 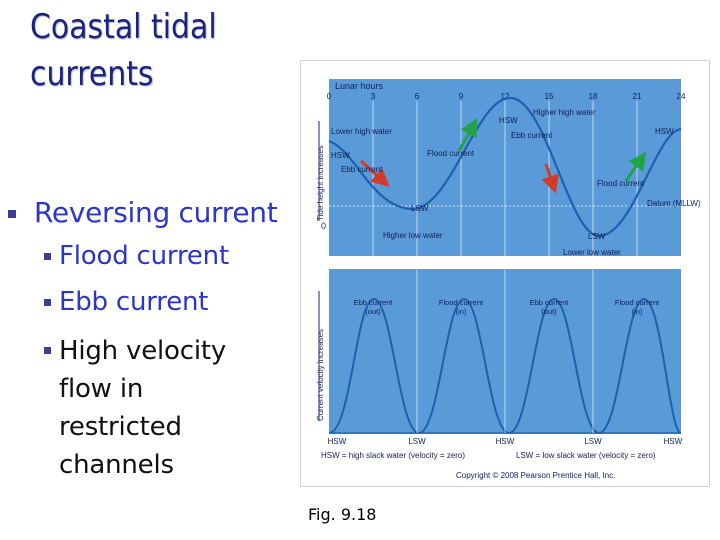 What do you see at coordinates (637, 96) in the screenshot?
I see `hour-tick-label: 21` at bounding box center [637, 96].